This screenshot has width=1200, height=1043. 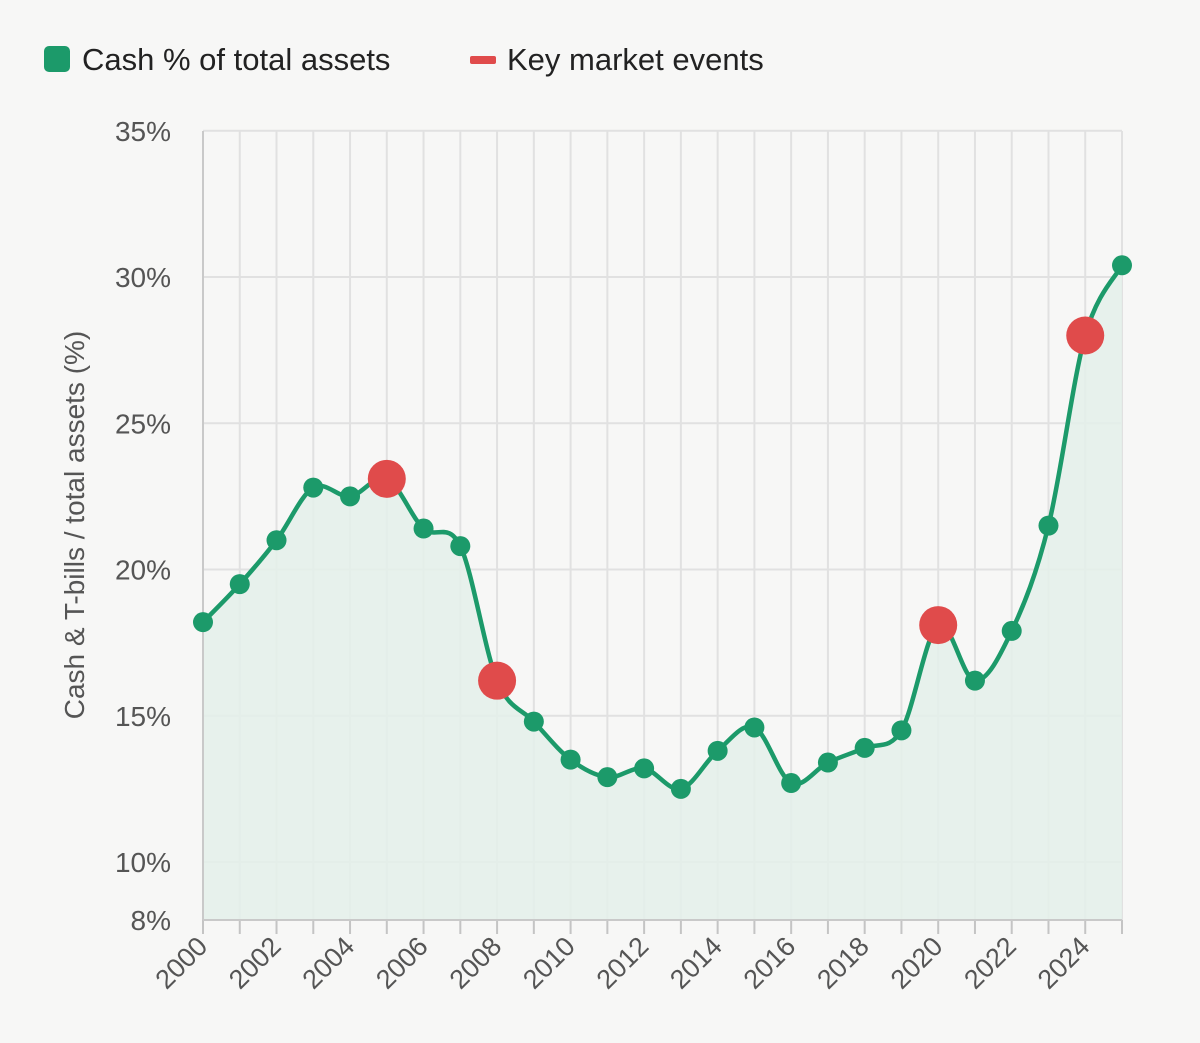 What do you see at coordinates (843, 963) in the screenshot?
I see `x-tick-label: 2018` at bounding box center [843, 963].